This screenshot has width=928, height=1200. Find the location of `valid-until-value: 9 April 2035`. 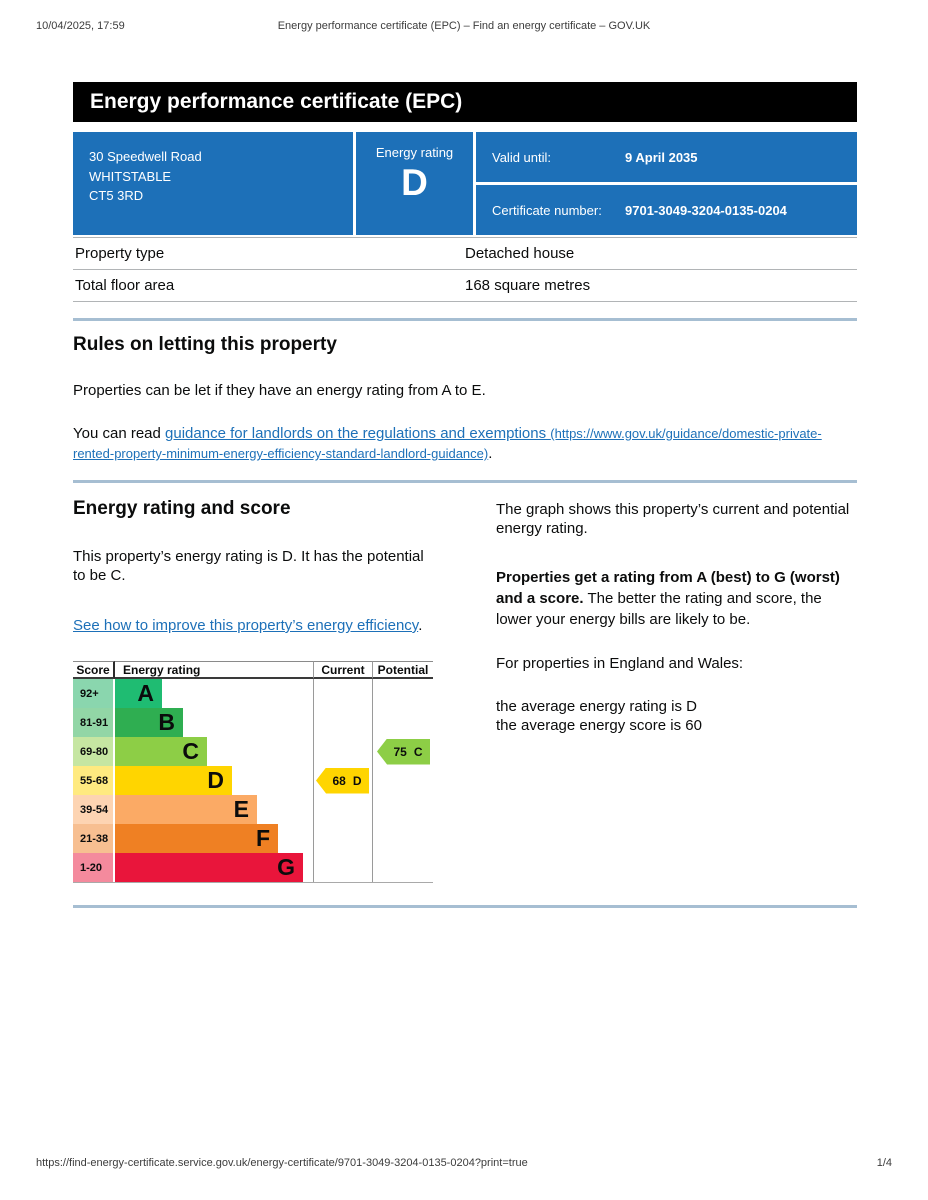

valid-until-value: 9 April 2035 is located at coordinates (661, 157).